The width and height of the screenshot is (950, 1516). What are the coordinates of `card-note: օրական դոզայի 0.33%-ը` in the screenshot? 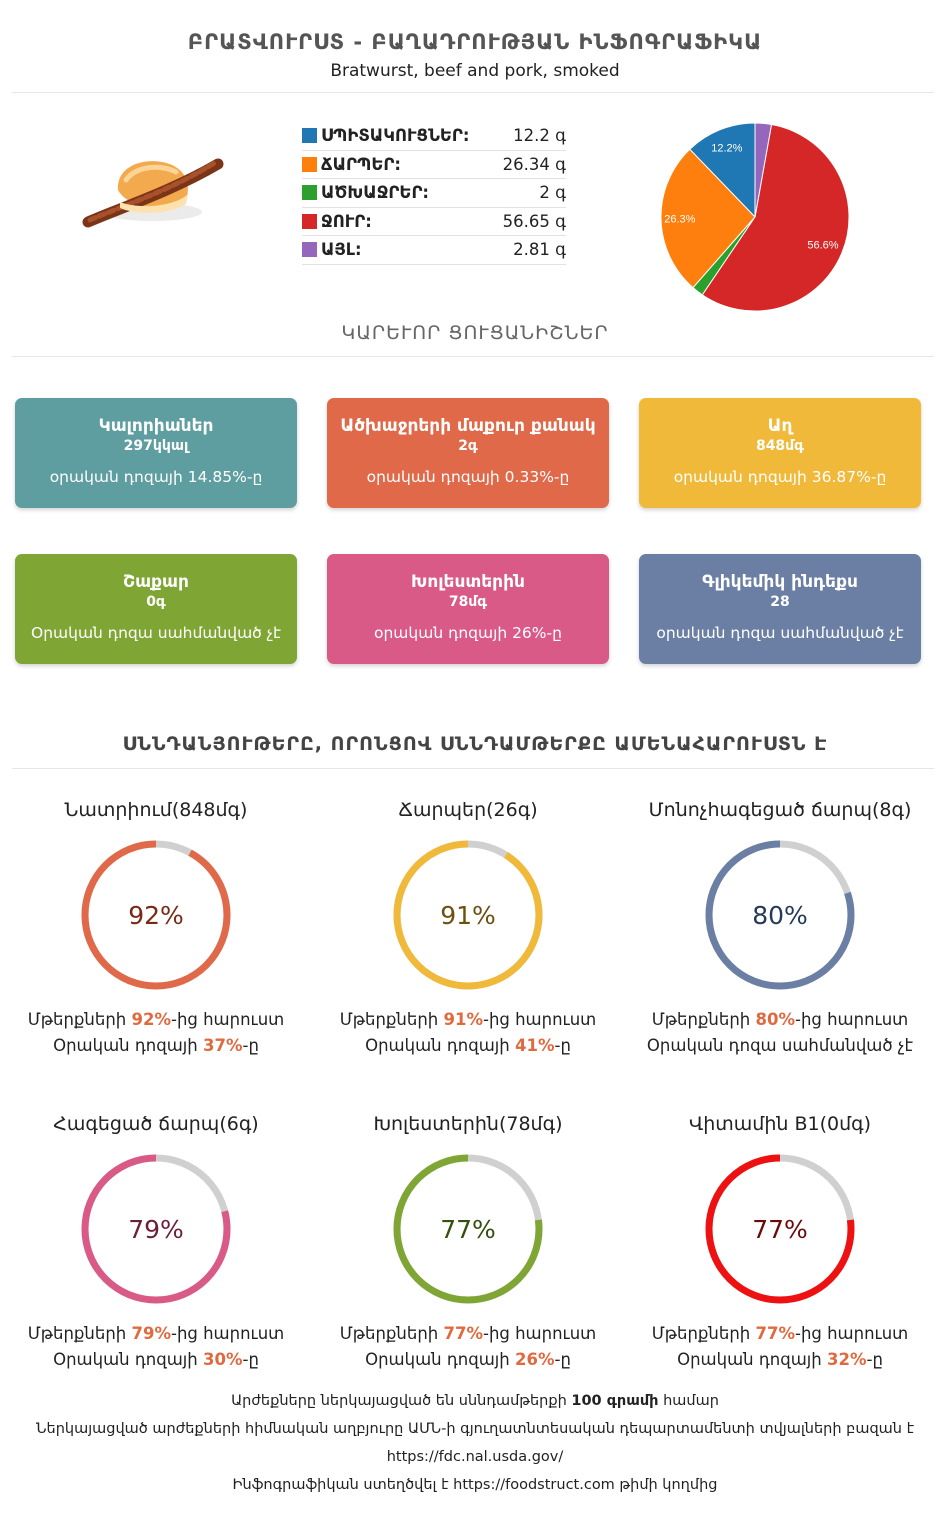 It's located at (468, 477).